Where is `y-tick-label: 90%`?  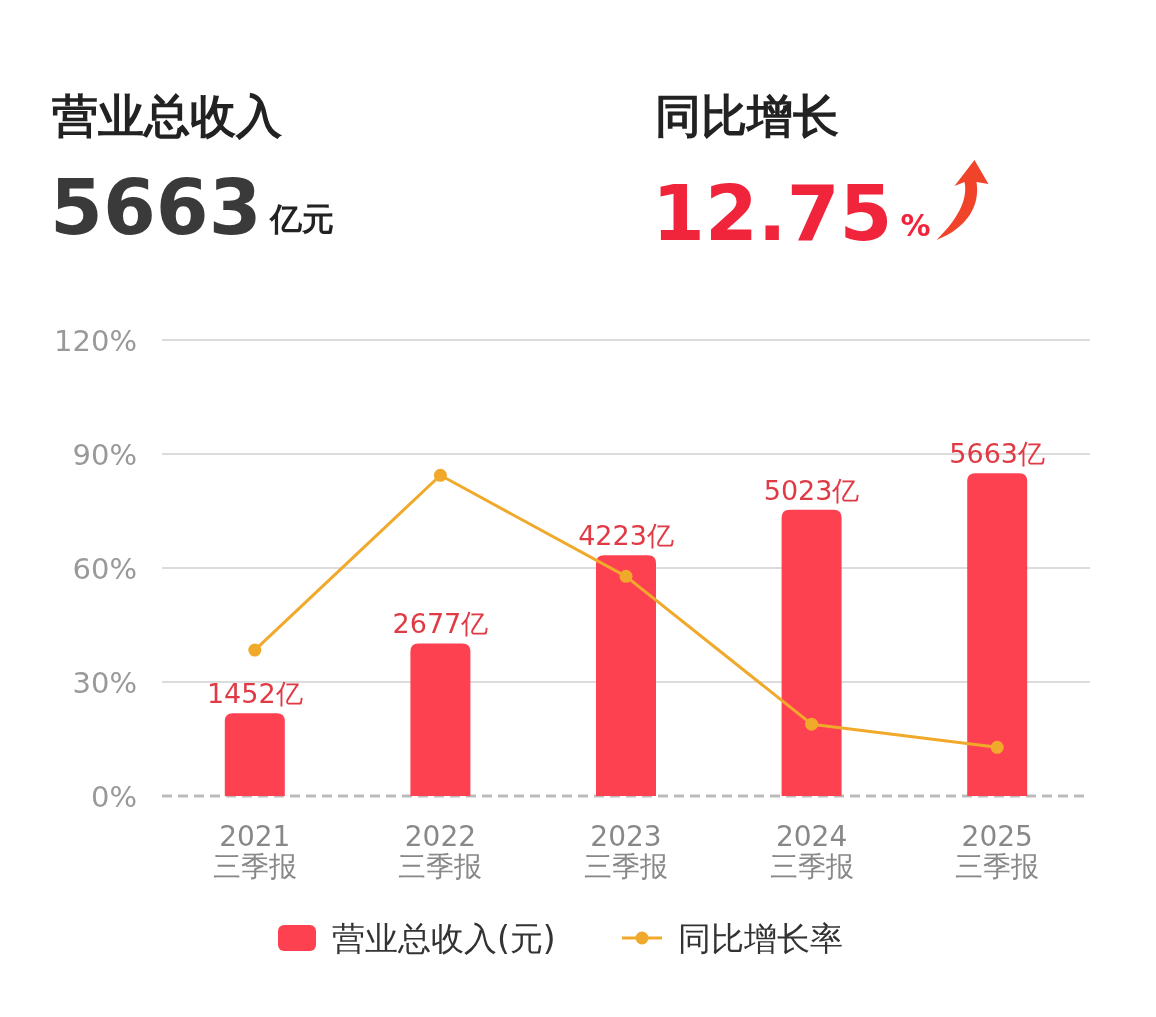 y-tick-label: 90% is located at coordinates (104, 455).